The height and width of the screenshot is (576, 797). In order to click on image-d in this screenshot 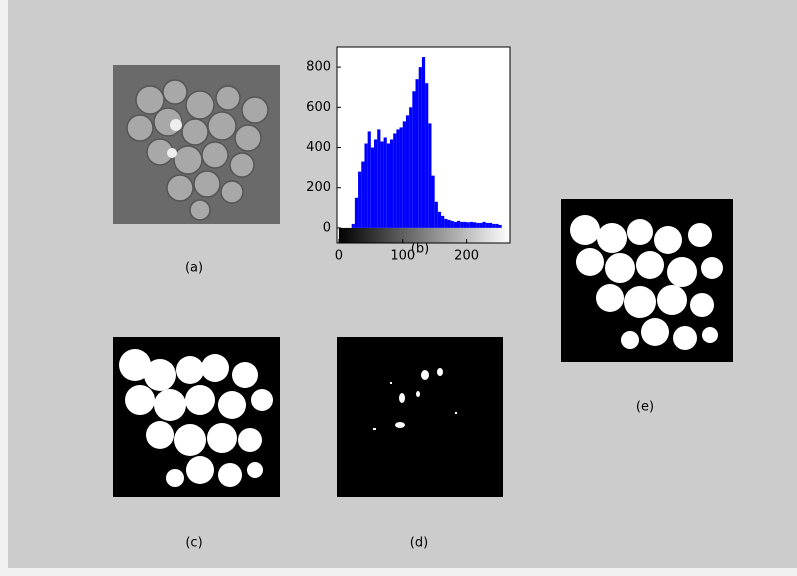, I will do `click(420, 417)`.